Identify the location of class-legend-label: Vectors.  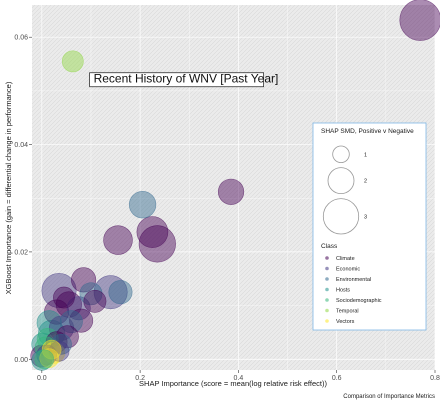
(345, 322).